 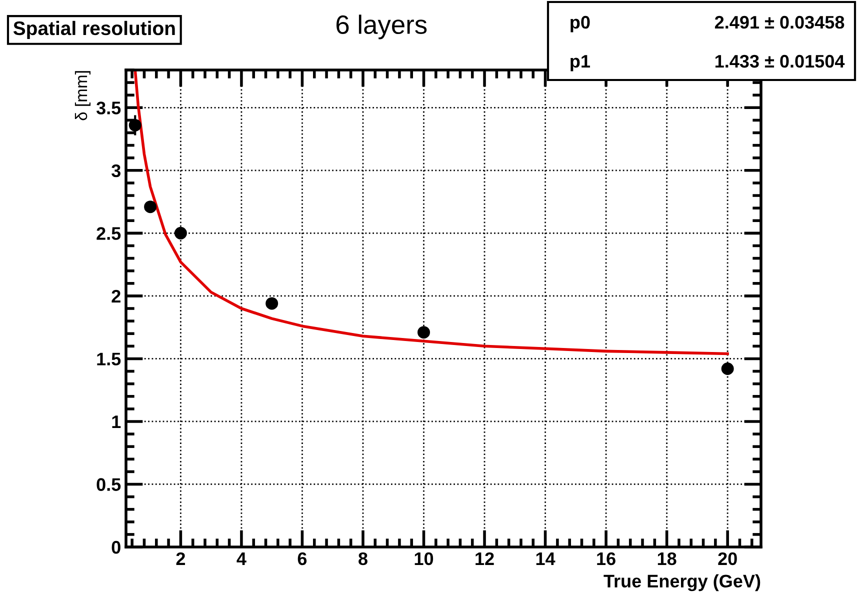 What do you see at coordinates (180, 558) in the screenshot?
I see `x-tick-label: 2` at bounding box center [180, 558].